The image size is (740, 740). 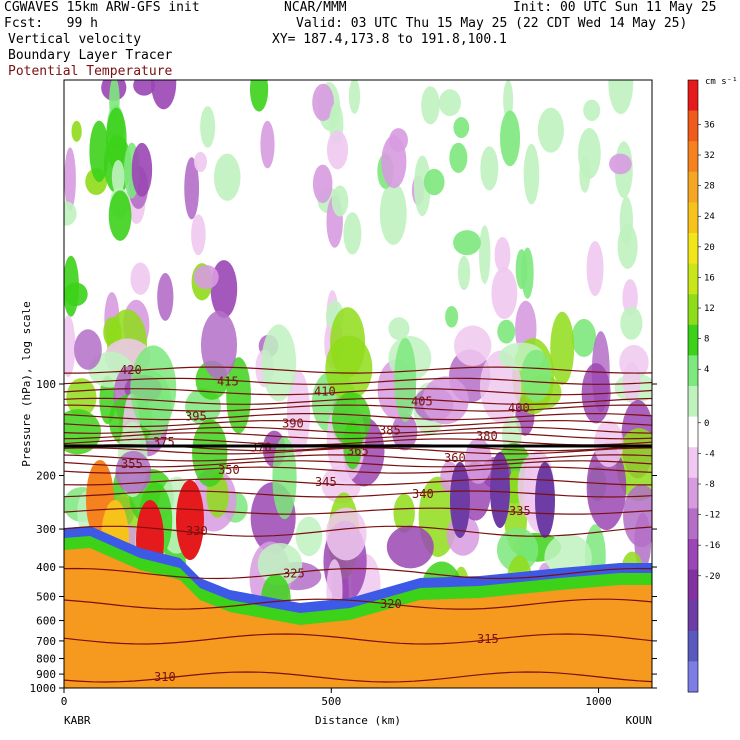 What do you see at coordinates (520, 511) in the screenshot?
I see `theta-contour-label: 335` at bounding box center [520, 511].